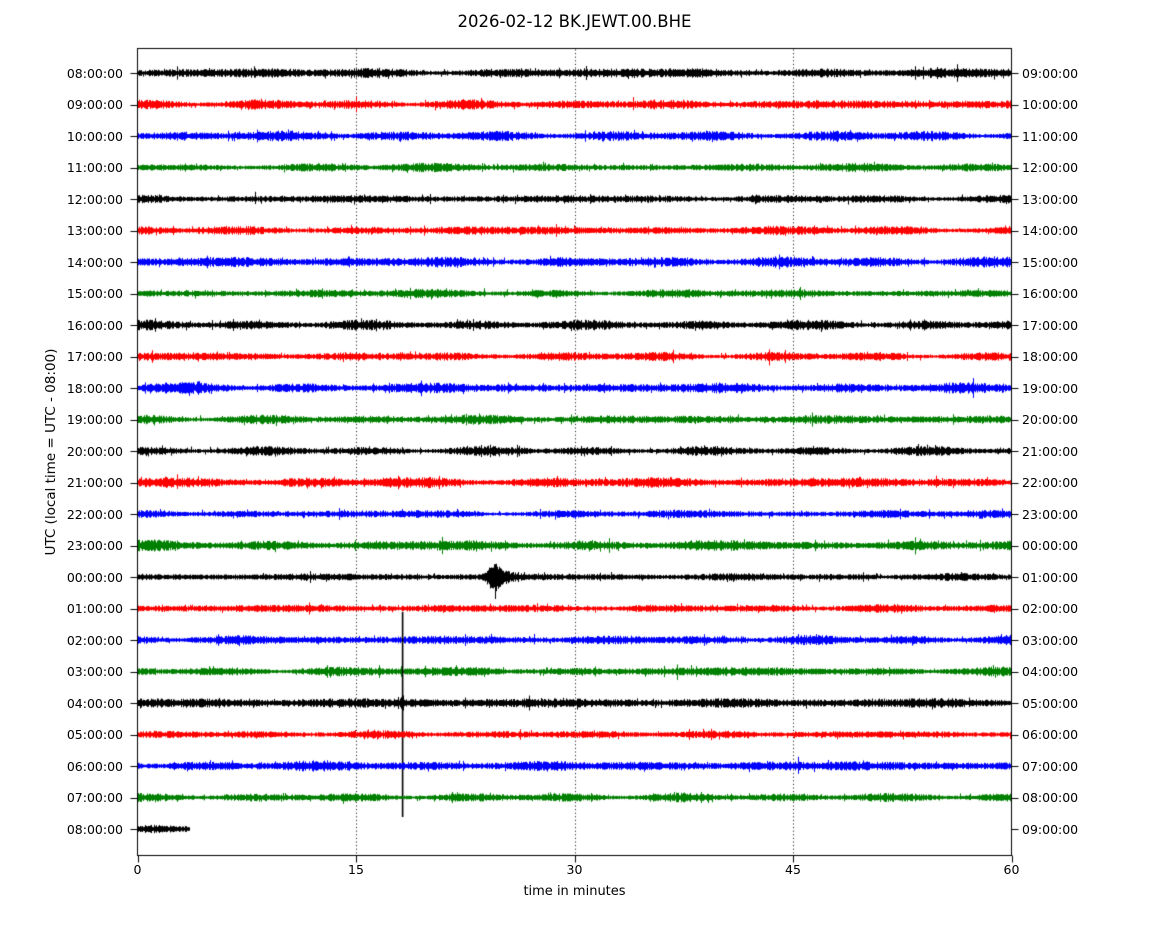 The height and width of the screenshot is (950, 1150). What do you see at coordinates (1050, 167) in the screenshot?
I see `local-time-label: 12:00:00` at bounding box center [1050, 167].